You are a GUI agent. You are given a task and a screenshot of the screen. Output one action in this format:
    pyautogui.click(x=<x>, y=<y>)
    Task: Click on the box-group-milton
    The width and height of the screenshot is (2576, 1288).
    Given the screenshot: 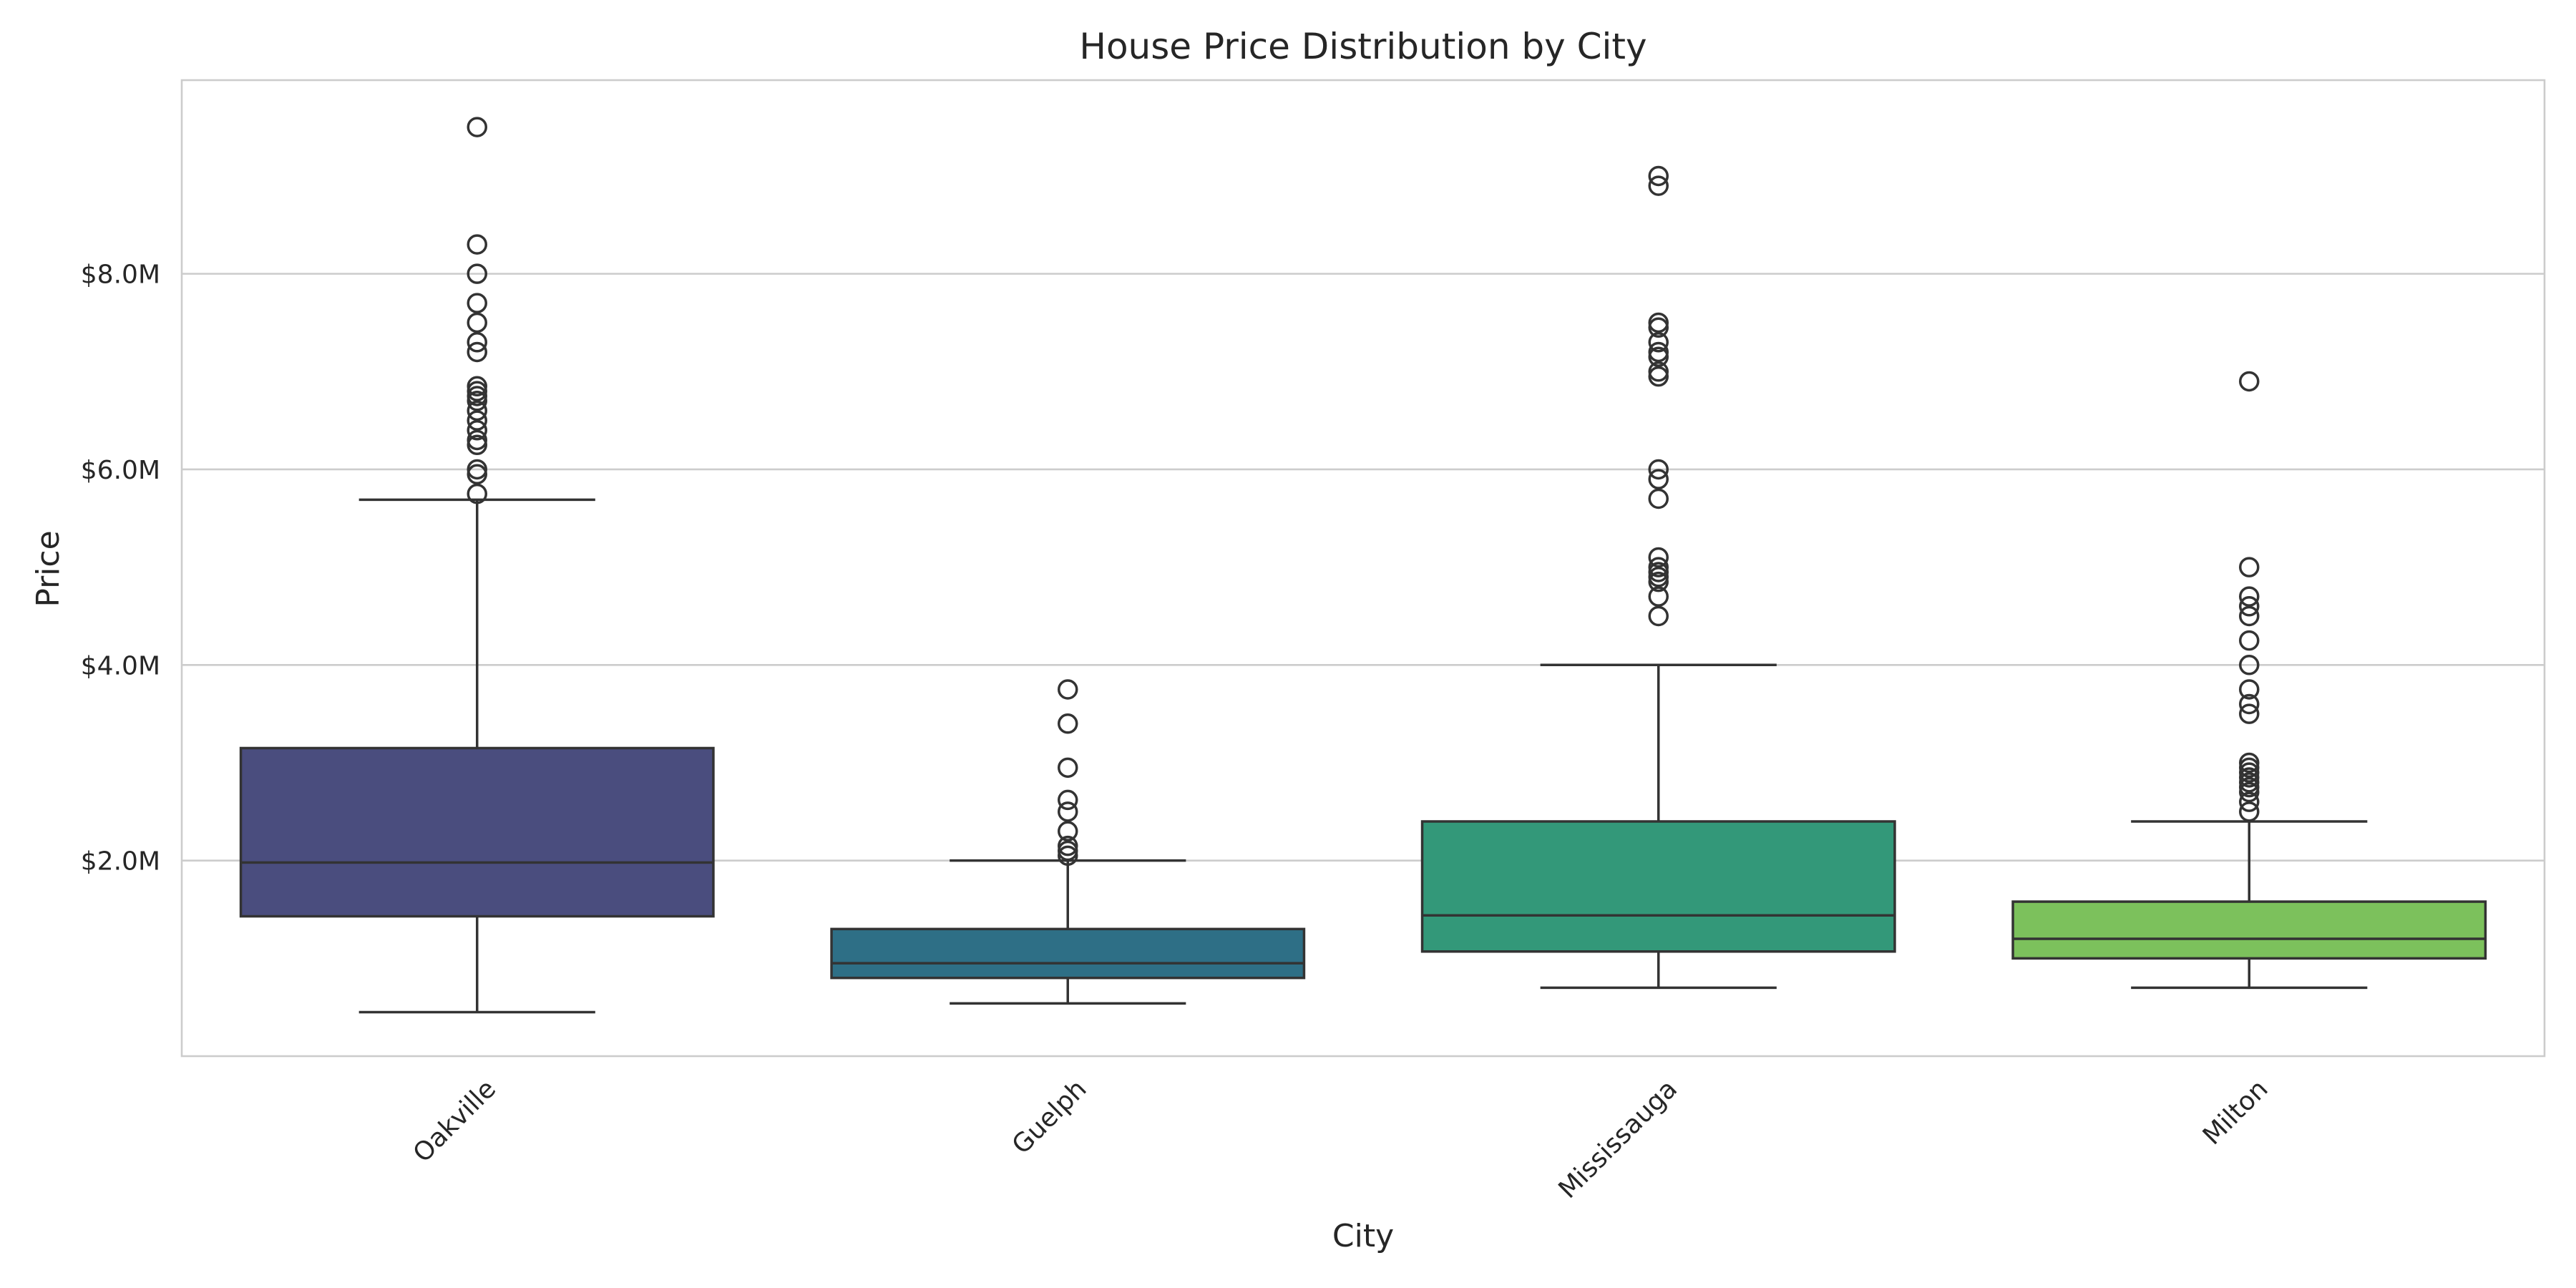 What is the action you would take?
    pyautogui.click(x=2249, y=680)
    